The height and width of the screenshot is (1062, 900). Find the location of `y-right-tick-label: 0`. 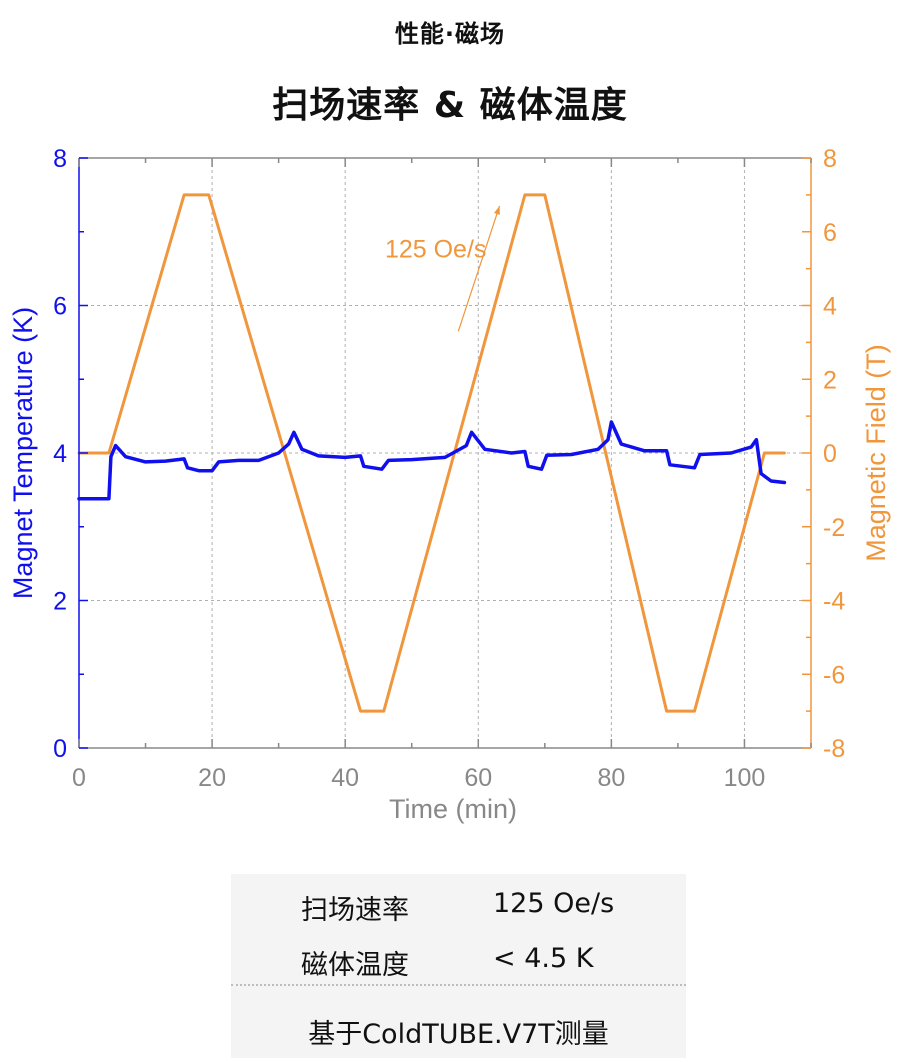

y-right-tick-label: 0 is located at coordinates (830, 454).